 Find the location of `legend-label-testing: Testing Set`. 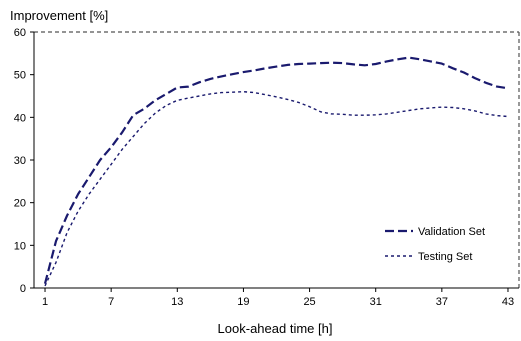

legend-label-testing: Testing Set is located at coordinates (445, 257).